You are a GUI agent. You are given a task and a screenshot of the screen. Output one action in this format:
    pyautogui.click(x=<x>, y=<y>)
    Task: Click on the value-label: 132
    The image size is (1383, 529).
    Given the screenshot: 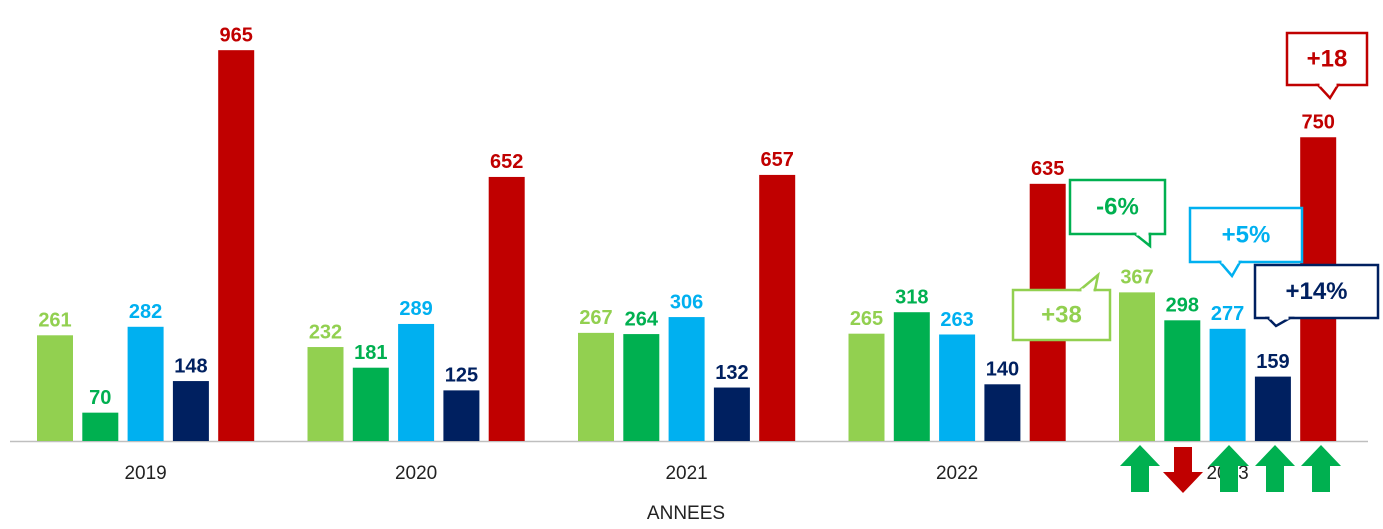 What is the action you would take?
    pyautogui.click(x=731, y=373)
    